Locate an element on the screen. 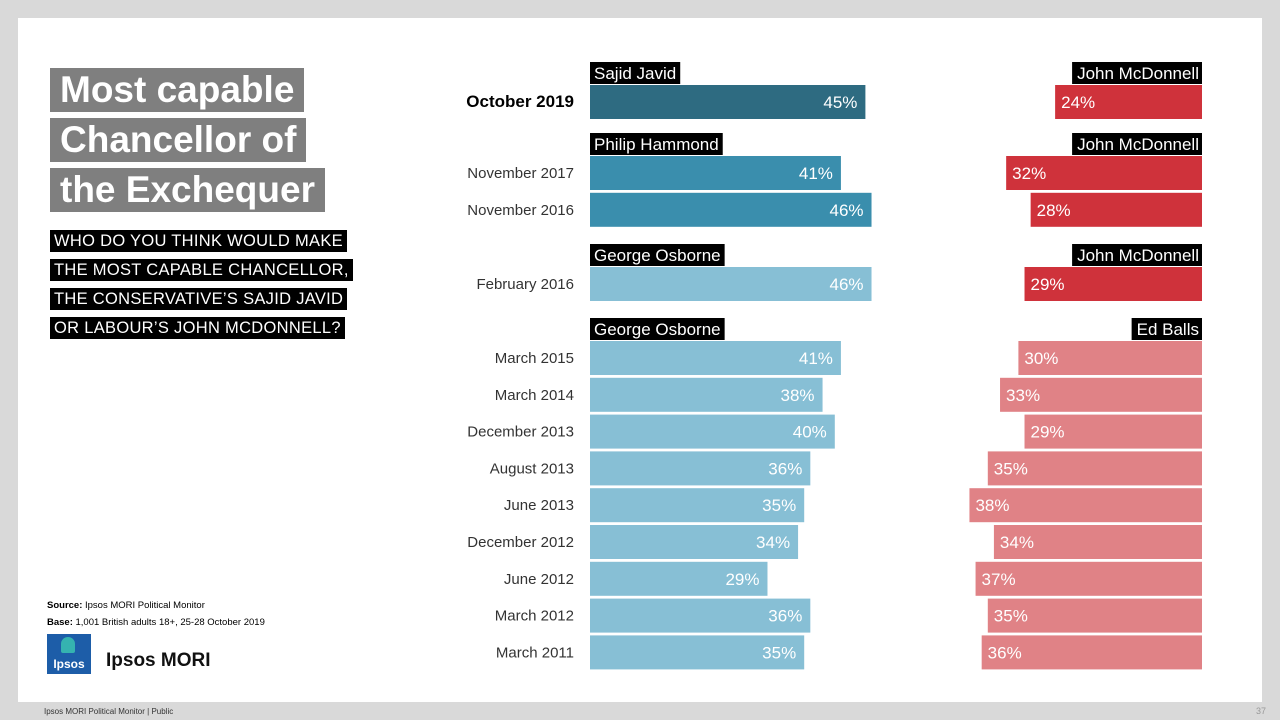 Image resolution: width=1280 pixels, height=720 pixels. row-label: March 2011 is located at coordinates (535, 652).